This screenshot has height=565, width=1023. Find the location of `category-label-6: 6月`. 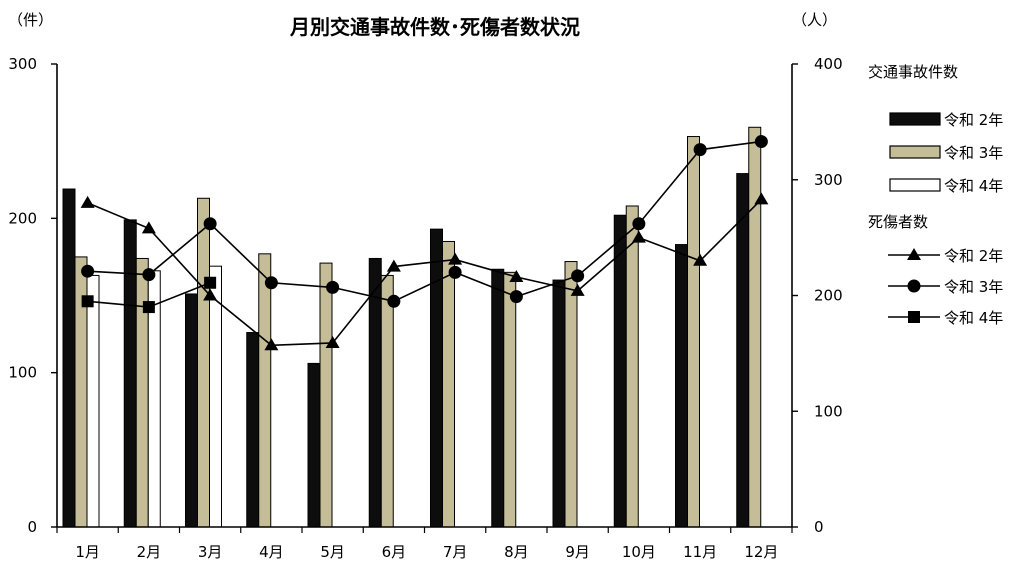

category-label-6: 6月 is located at coordinates (394, 552).